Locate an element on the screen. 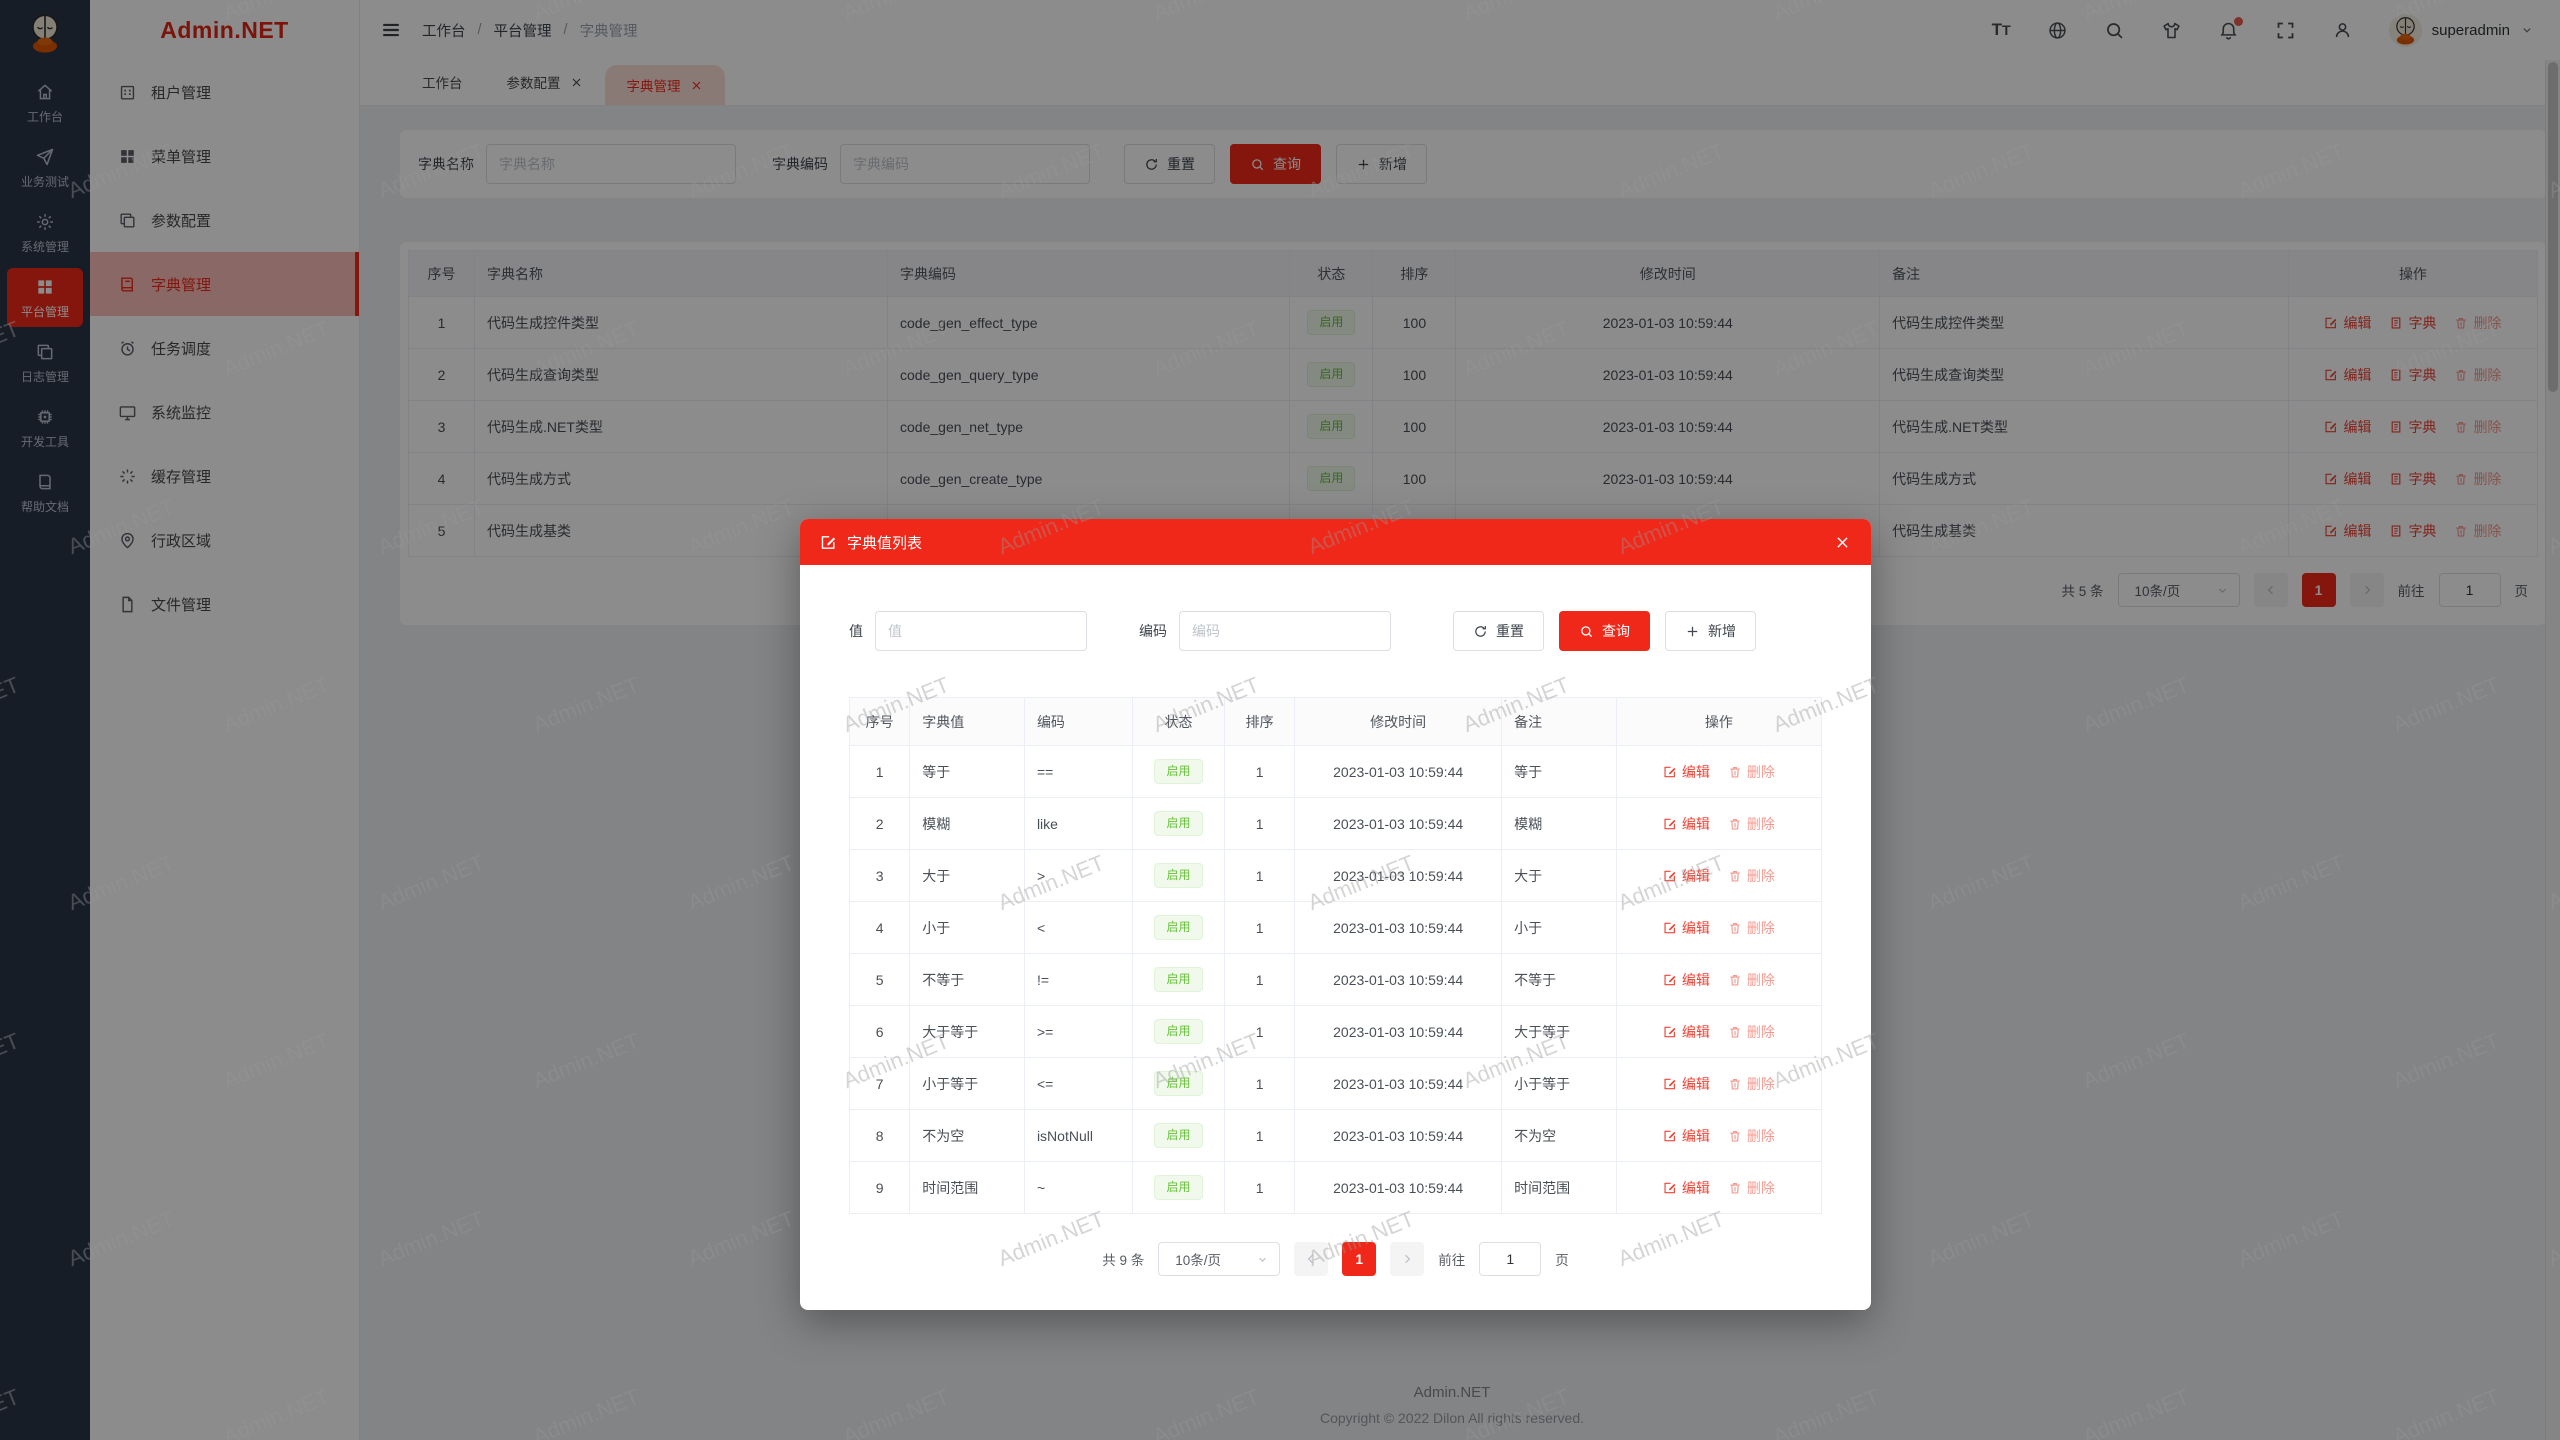 The image size is (2560, 1440). cell-sort: 100 is located at coordinates (1414, 478).